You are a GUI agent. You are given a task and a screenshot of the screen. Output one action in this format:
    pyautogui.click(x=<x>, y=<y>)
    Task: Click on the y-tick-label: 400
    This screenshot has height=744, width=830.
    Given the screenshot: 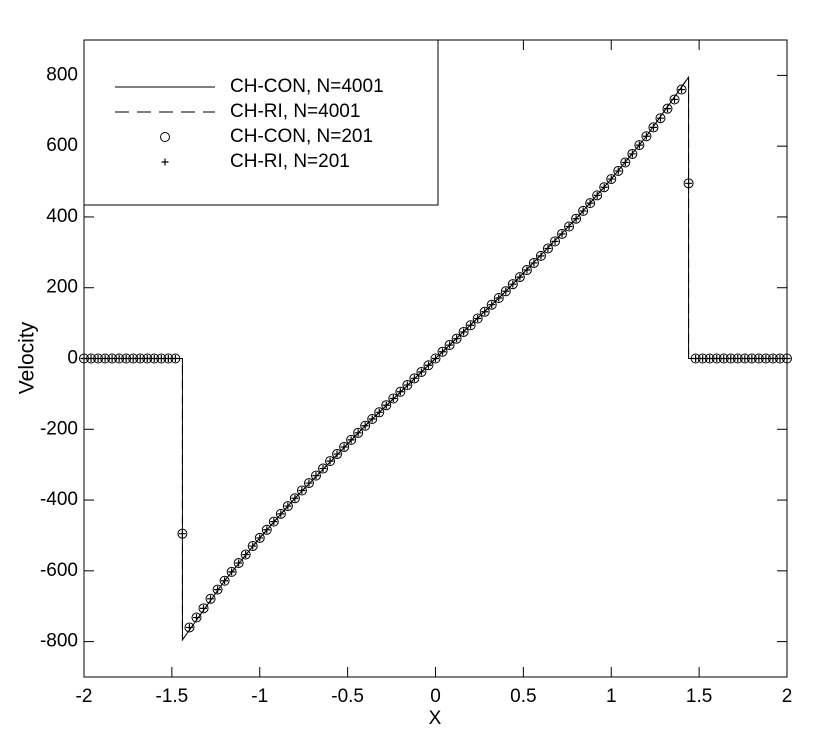 What is the action you would take?
    pyautogui.click(x=62, y=216)
    